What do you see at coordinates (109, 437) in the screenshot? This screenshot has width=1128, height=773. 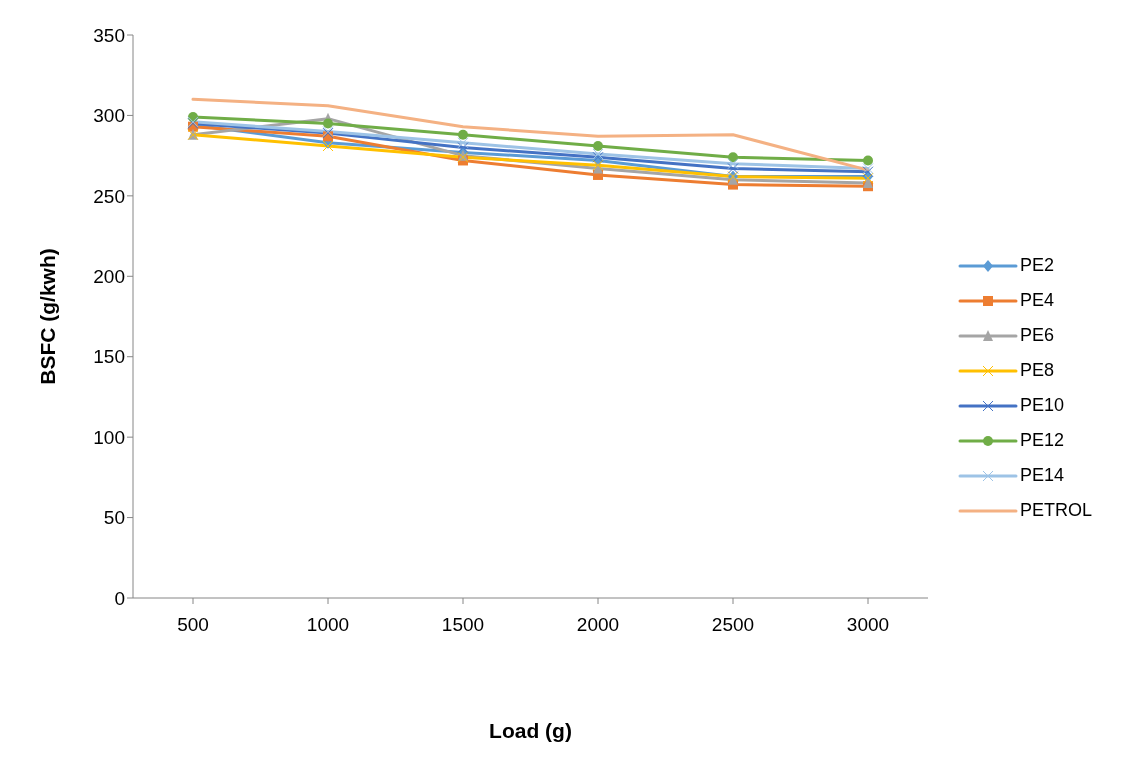 I see `y-tick-label: 100` at bounding box center [109, 437].